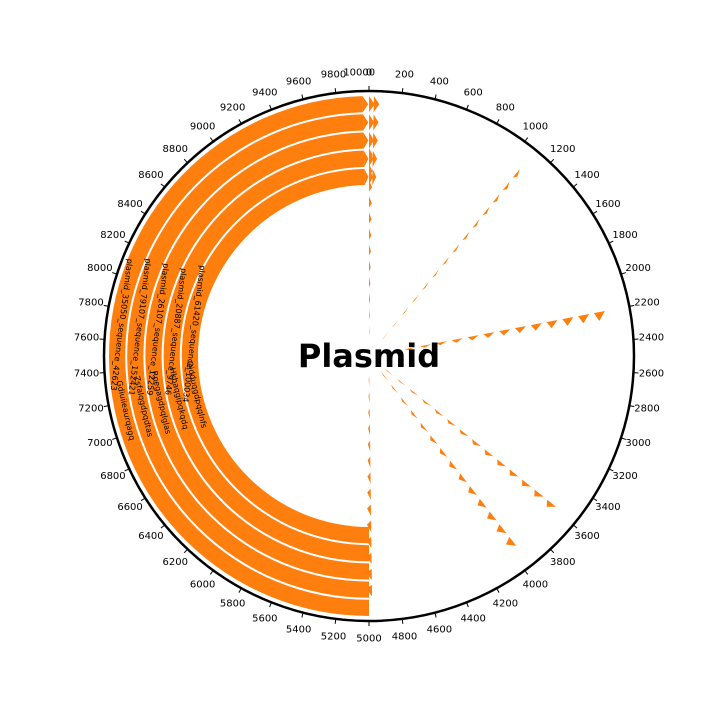 The height and width of the screenshot is (720, 720). What do you see at coordinates (264, 619) in the screenshot?
I see `tick-label-5600: 5600` at bounding box center [264, 619].